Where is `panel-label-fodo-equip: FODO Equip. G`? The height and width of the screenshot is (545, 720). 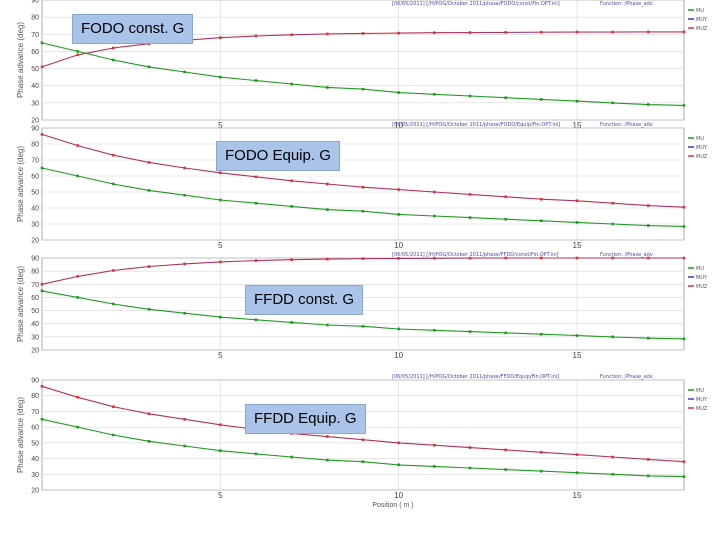 panel-label-fodo-equip: FODO Equip. G is located at coordinates (278, 156).